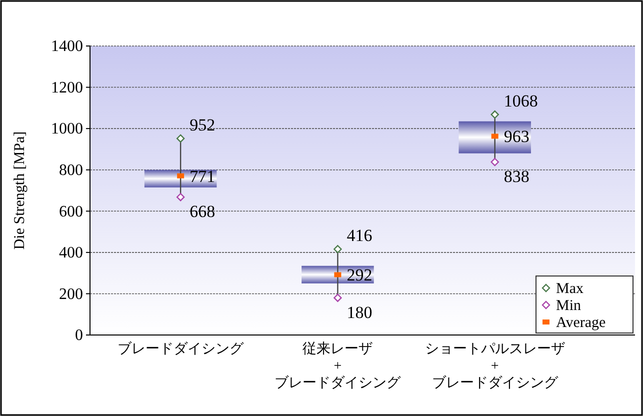 The width and height of the screenshot is (643, 416). I want to click on y-tick-label: 1400, so click(67, 47).